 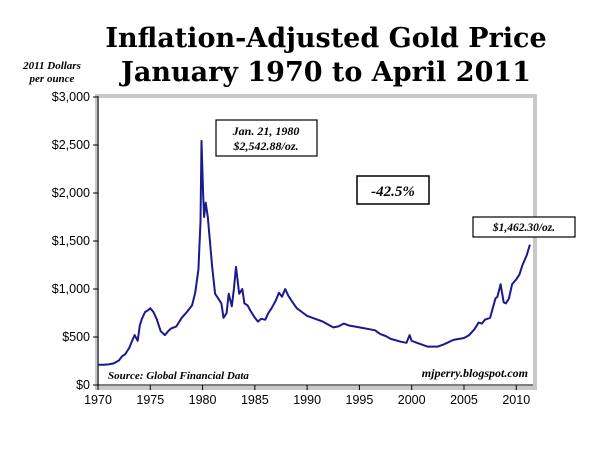 I want to click on change-annotation: -42.5%, so click(x=393, y=192).